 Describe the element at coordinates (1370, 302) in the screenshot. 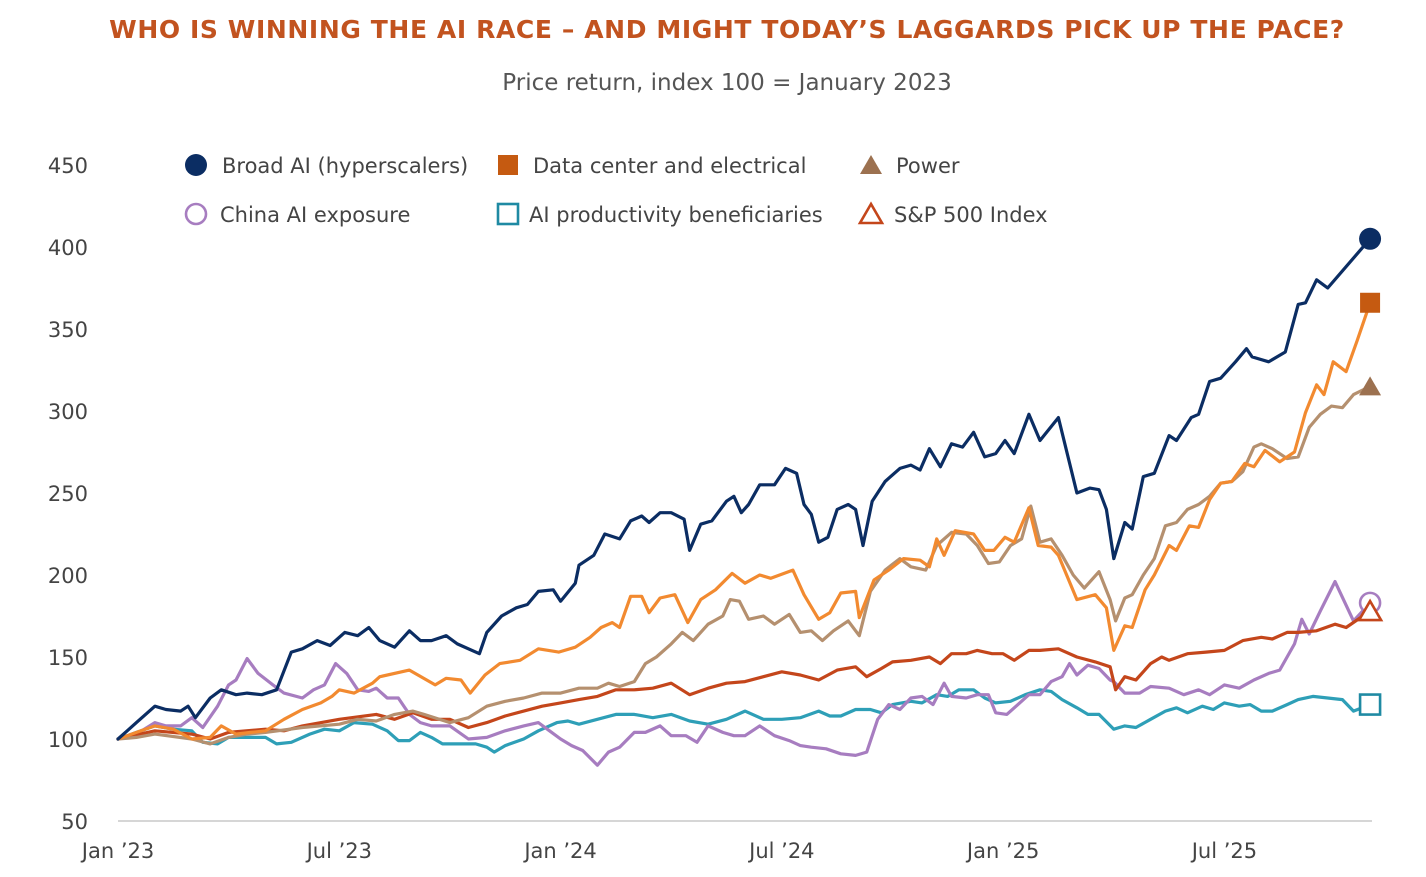

I see `end-marker-square-filled-icon` at that location.